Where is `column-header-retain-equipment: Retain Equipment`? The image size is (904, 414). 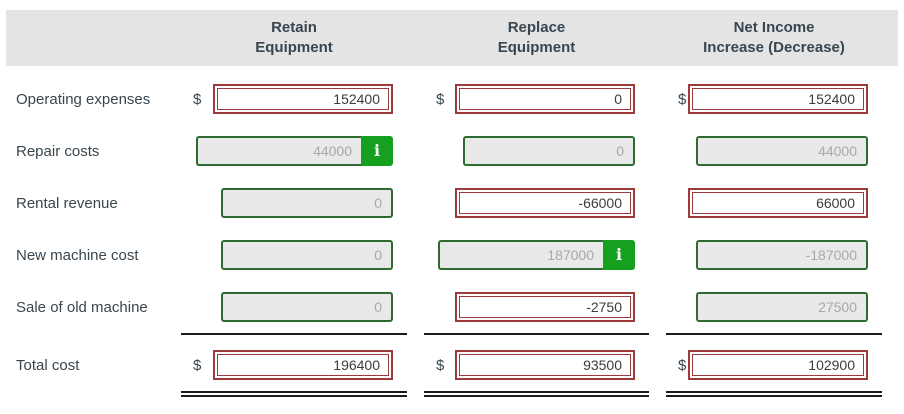
column-header-retain-equipment: Retain Equipment is located at coordinates (294, 38).